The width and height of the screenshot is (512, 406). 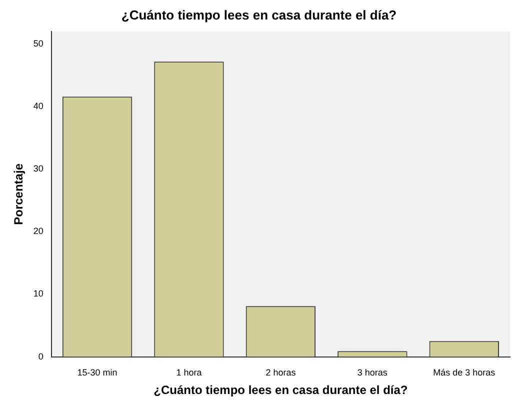 I want to click on y-tick-label: 0, so click(x=41, y=356).